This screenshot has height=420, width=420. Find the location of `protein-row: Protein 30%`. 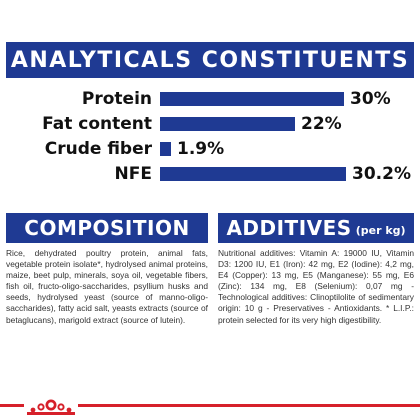

protein-row: Protein 30% is located at coordinates (210, 99).